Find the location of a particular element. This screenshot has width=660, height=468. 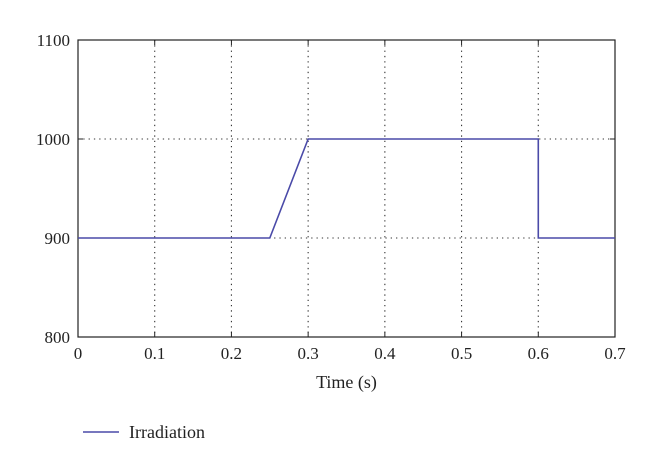

y-tick-label: 900 is located at coordinates (58, 238).